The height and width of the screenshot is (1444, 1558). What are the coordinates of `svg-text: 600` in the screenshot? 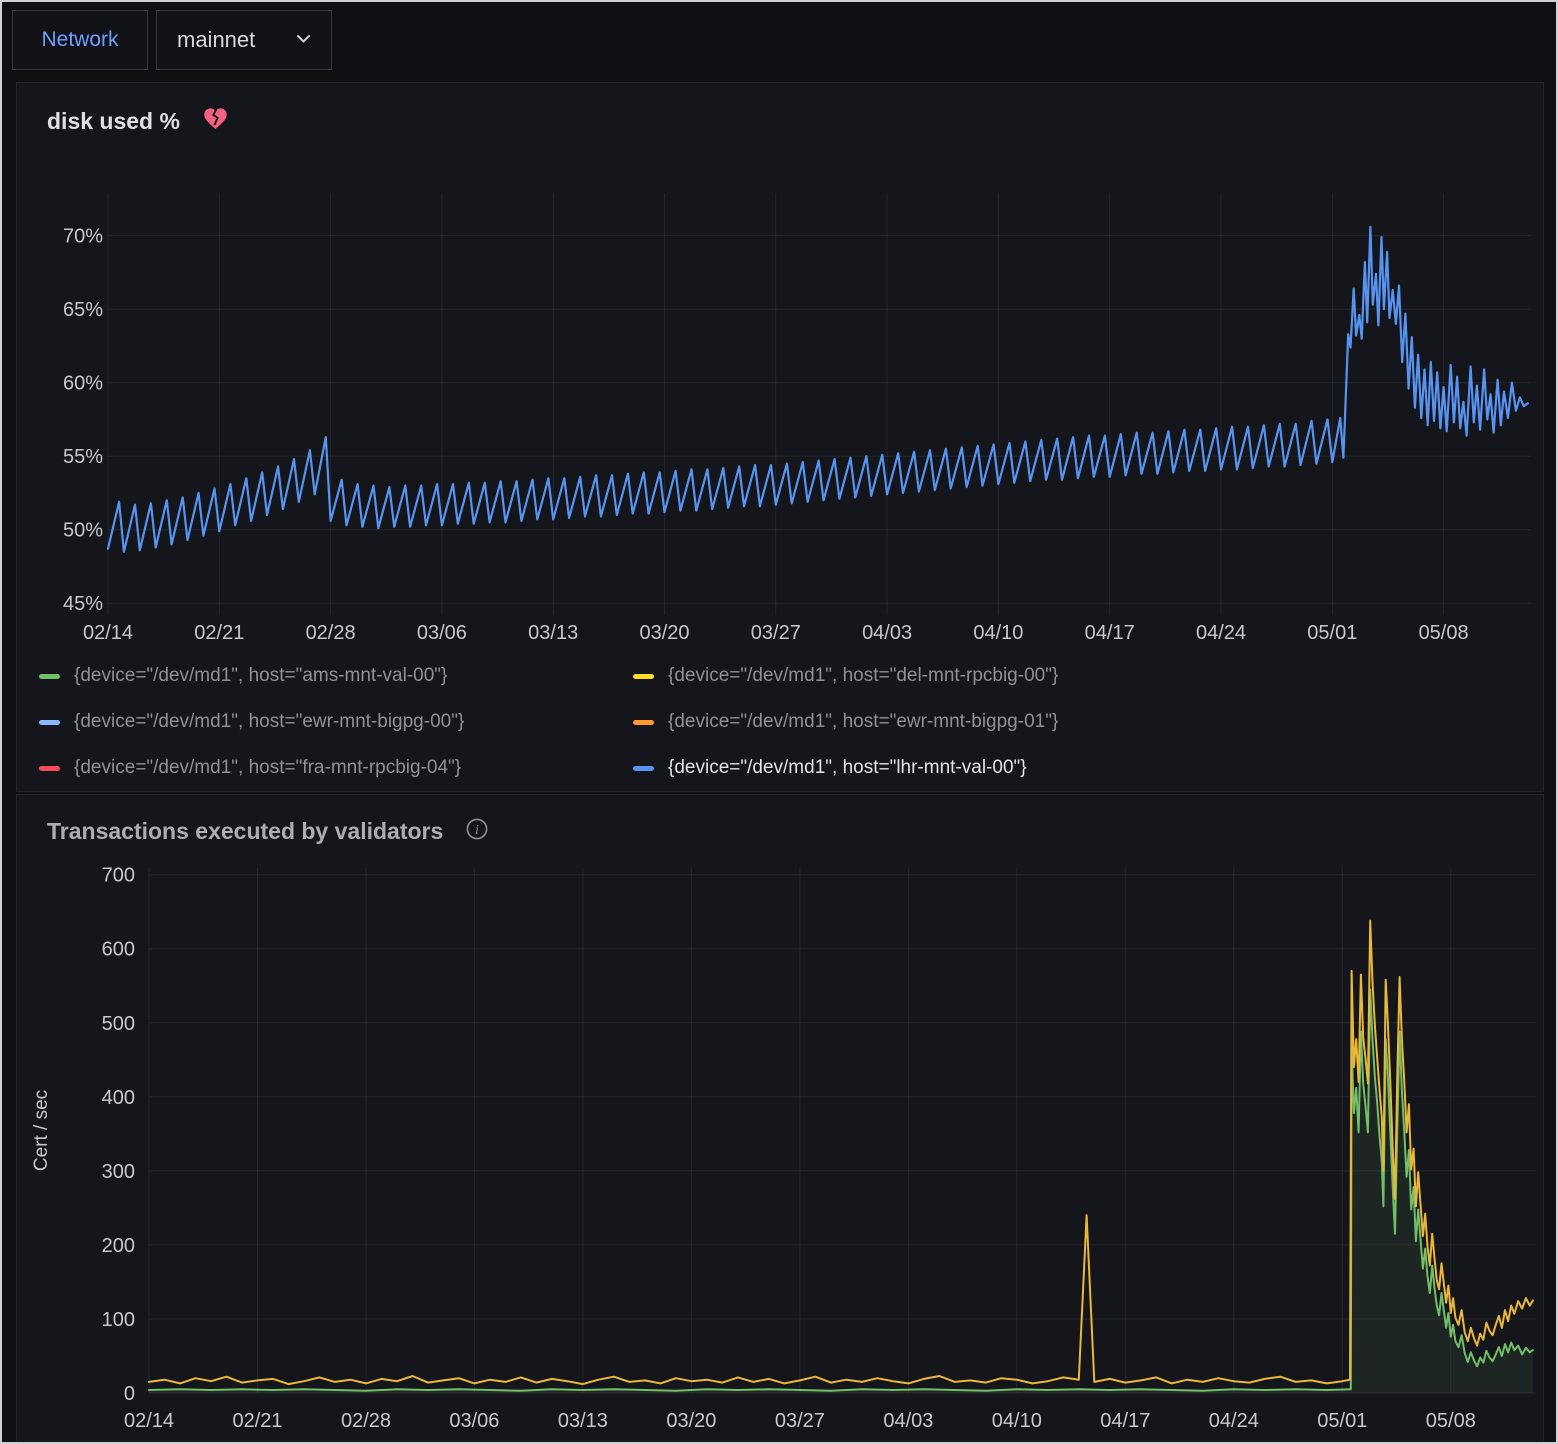 It's located at (118, 950).